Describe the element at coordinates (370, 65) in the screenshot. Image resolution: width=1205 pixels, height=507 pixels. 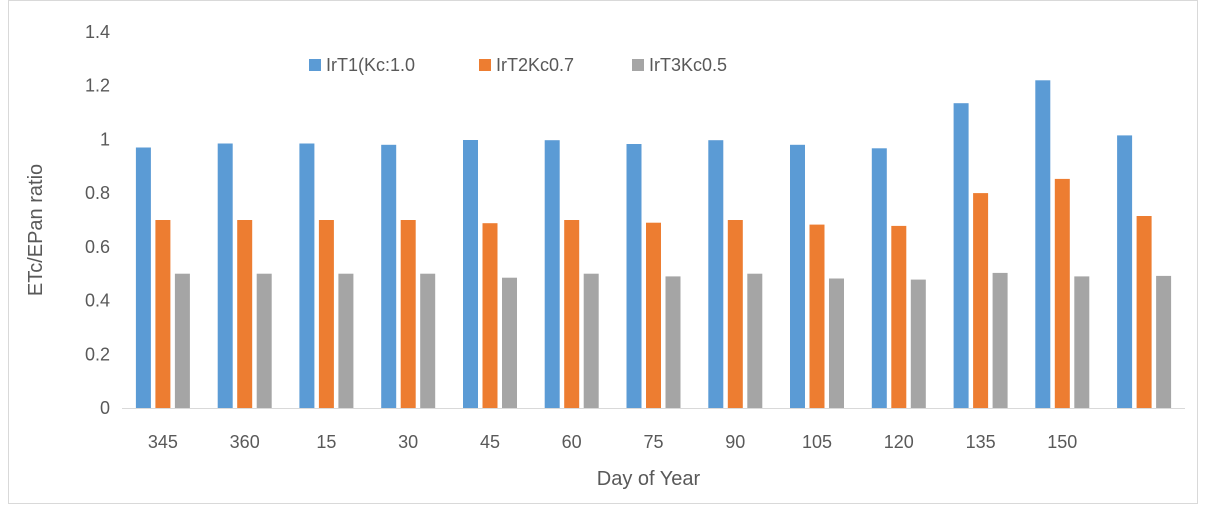
I see `legend-label: IrT1(Kc:1.0` at that location.